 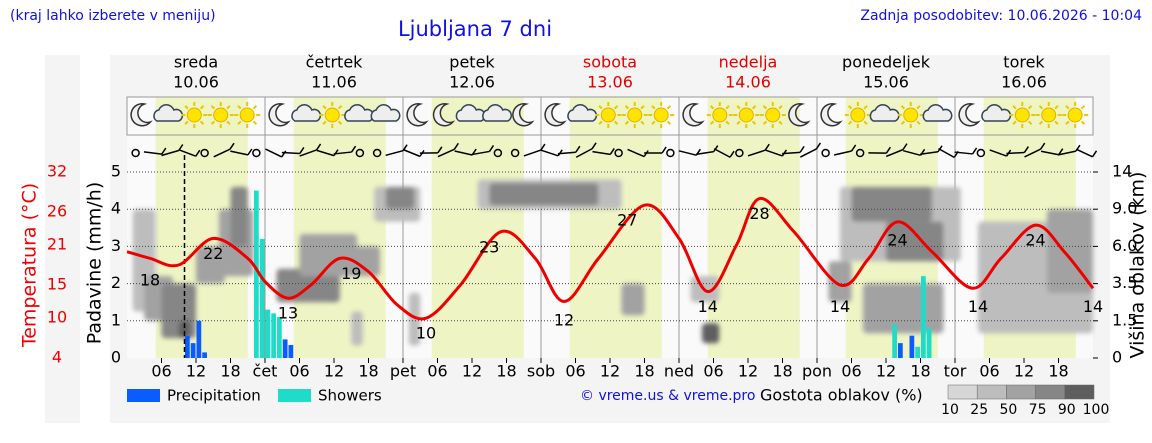 I want to click on day-date: 13.06, so click(x=610, y=82).